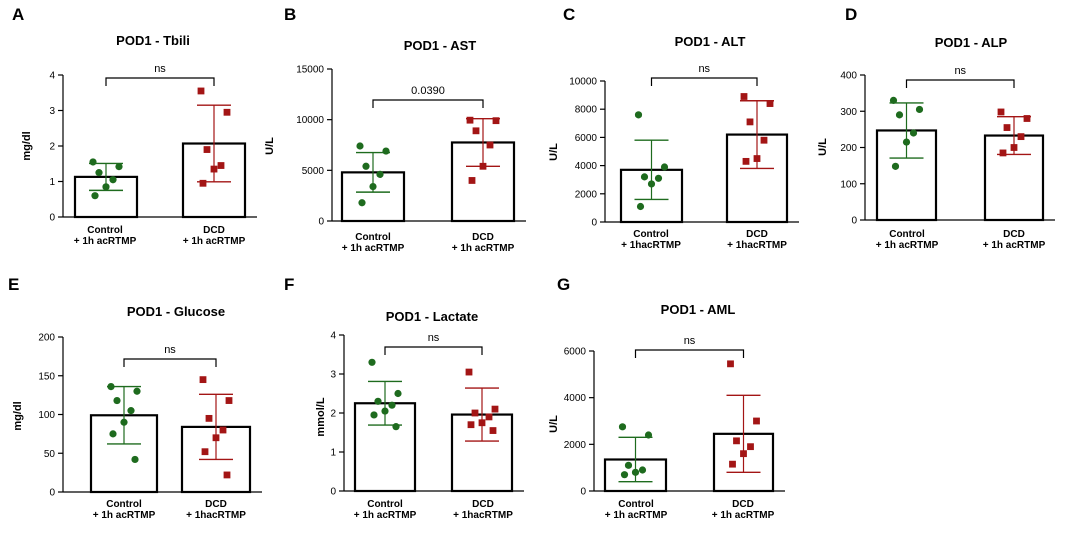 This screenshot has width=1084, height=535. Describe the element at coordinates (710, 41) in the screenshot. I see `panel-c-title: POD1 - ALT` at that location.